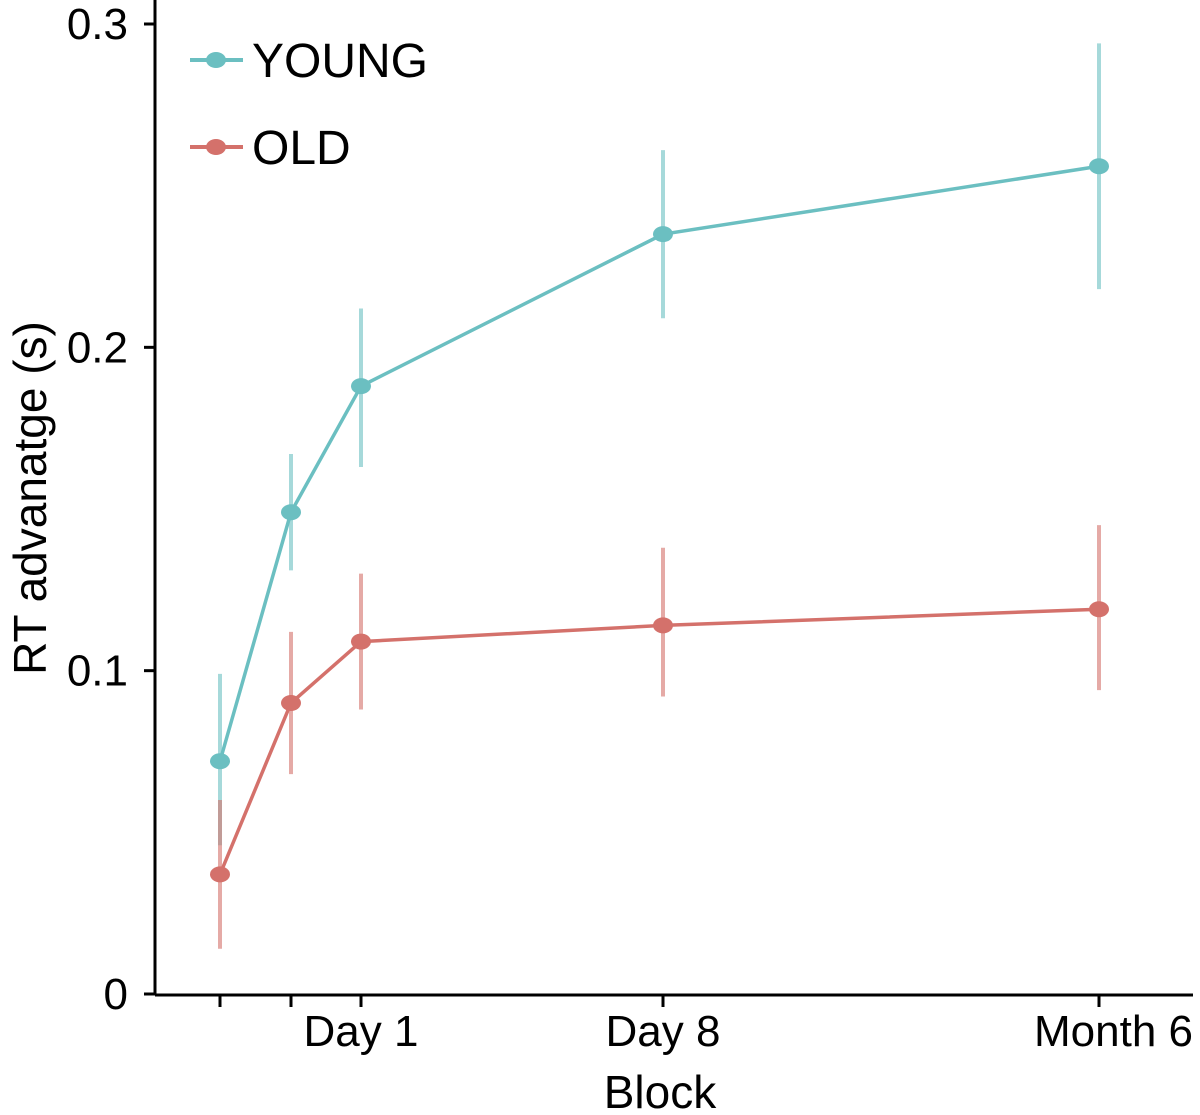 The image size is (1200, 1115). I want to click on x-axis-ticks: Day 1 Day 8 Month 6, so click(705, 1025).